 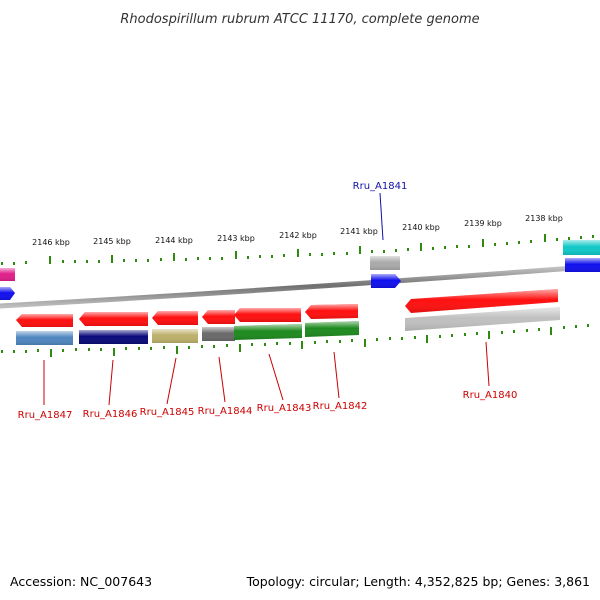 What do you see at coordinates (298, 235) in the screenshot?
I see `ruler-label: 2142 kbp` at bounding box center [298, 235].